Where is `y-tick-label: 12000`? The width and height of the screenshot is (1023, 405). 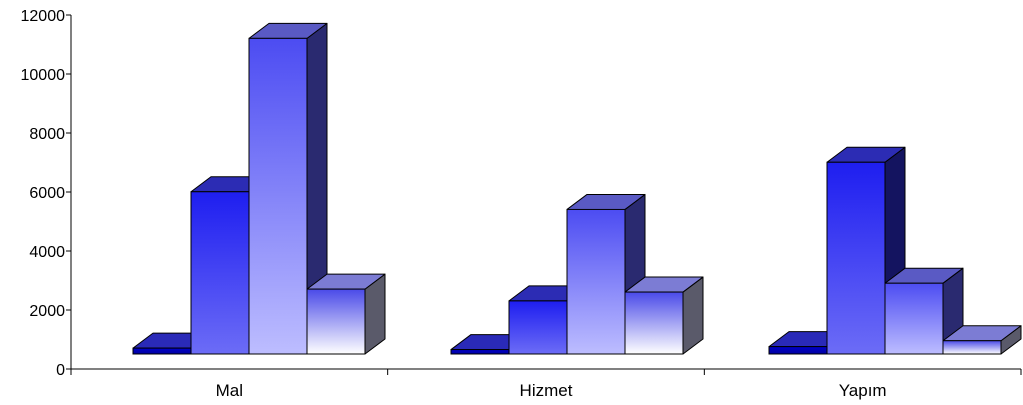
y-tick-label: 12000 is located at coordinates (43, 16).